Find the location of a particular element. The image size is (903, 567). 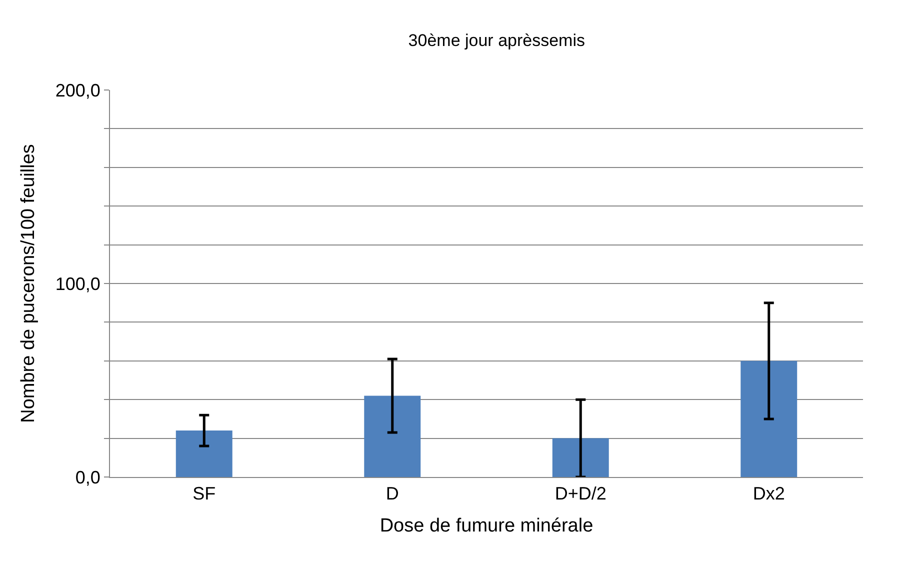

x-tick-label: Dx2 is located at coordinates (768, 494).